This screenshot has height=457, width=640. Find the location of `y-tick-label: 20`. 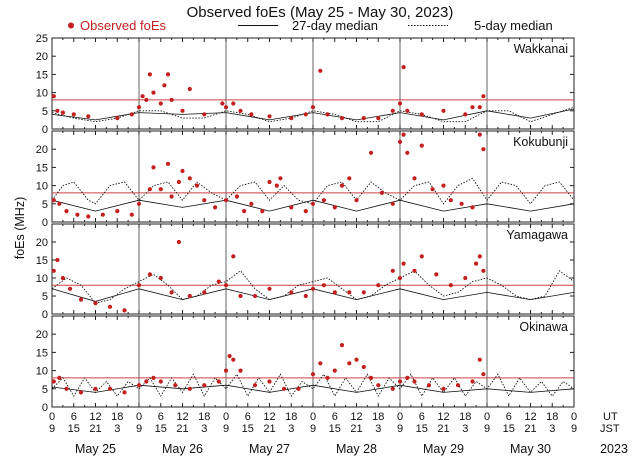

y-tick-label: 20 is located at coordinates (42, 57).